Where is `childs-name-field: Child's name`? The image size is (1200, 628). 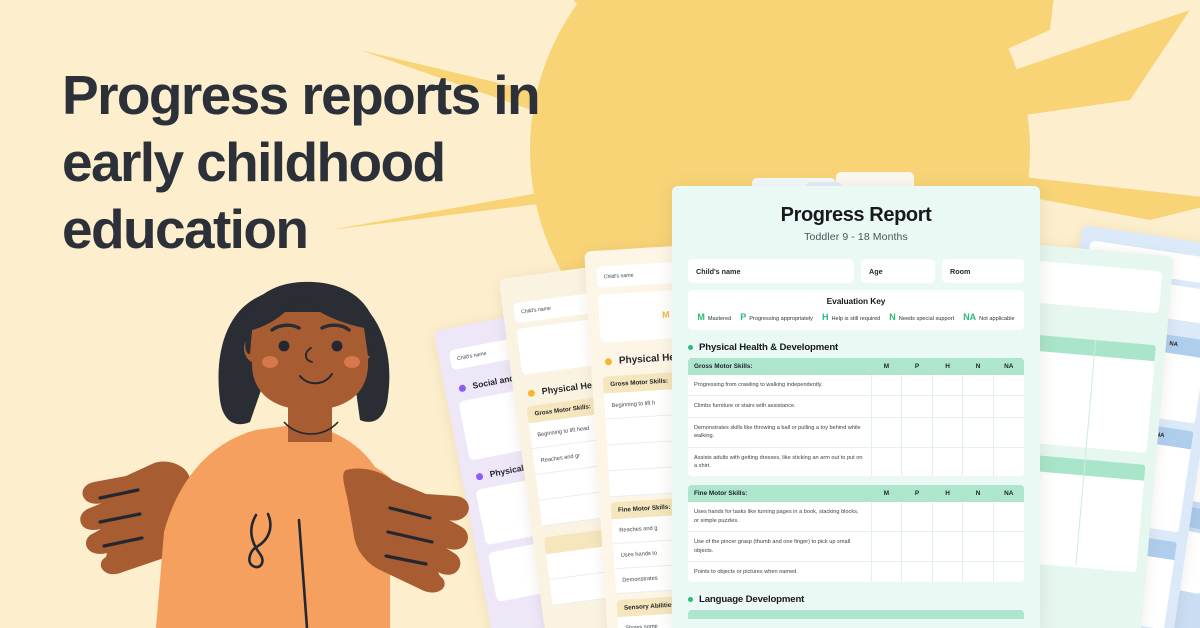 childs-name-field: Child's name is located at coordinates (771, 271).